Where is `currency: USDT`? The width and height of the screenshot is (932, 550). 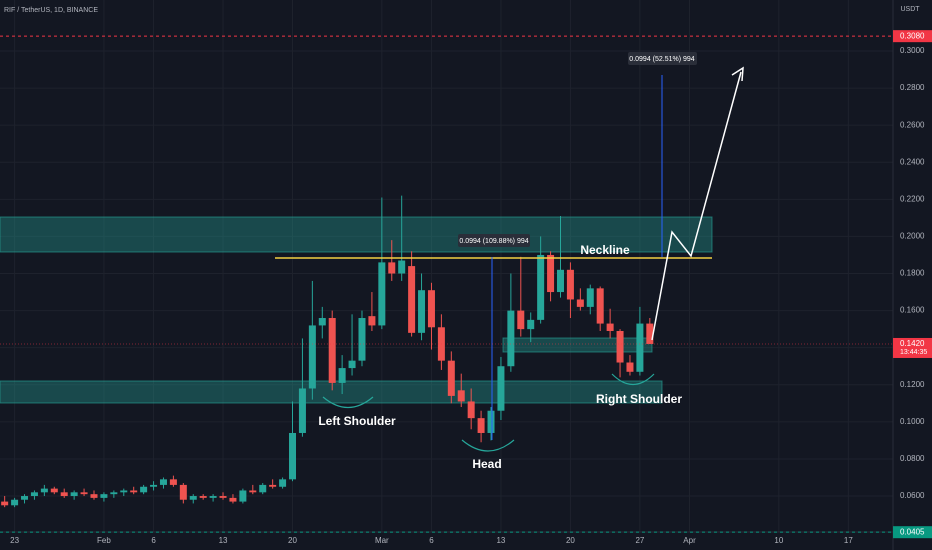
currency: USDT is located at coordinates (910, 9).